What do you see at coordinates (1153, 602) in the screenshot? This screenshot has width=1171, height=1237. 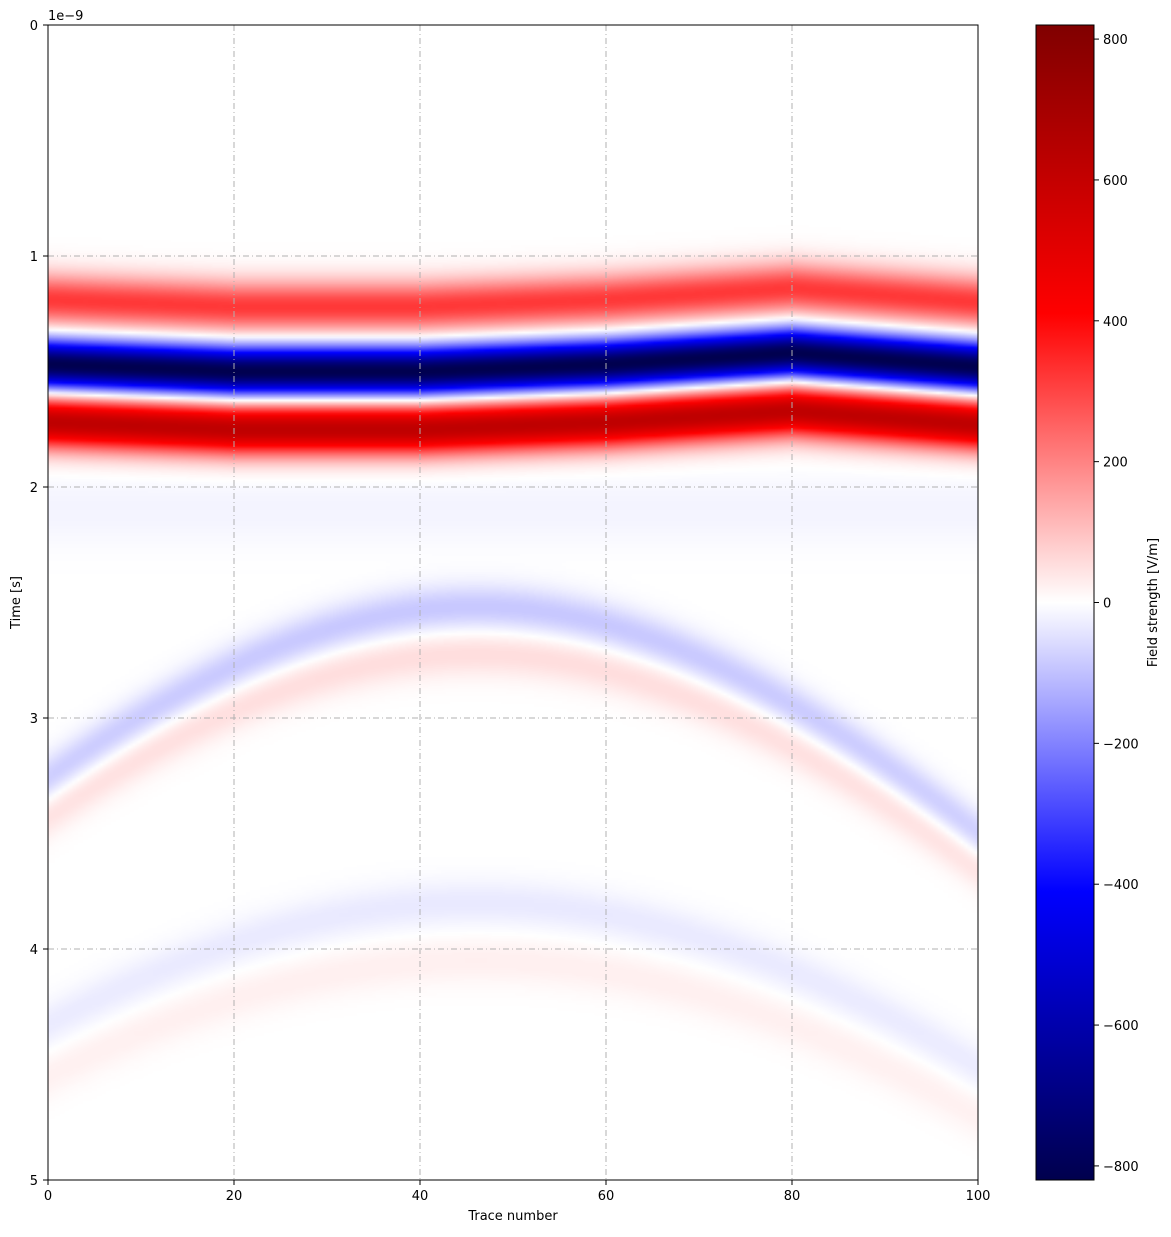 I see `colorbar-label: Field strength [V/m]` at bounding box center [1153, 602].